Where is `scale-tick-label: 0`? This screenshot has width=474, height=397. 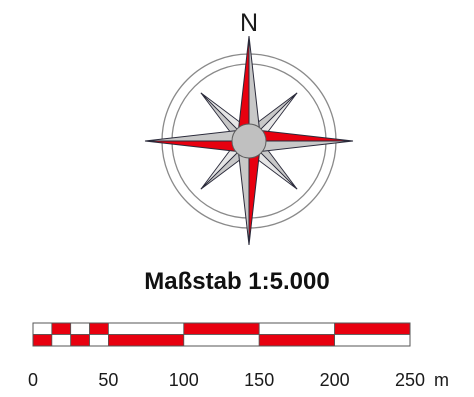 scale-tick-label: 0 is located at coordinates (33, 380).